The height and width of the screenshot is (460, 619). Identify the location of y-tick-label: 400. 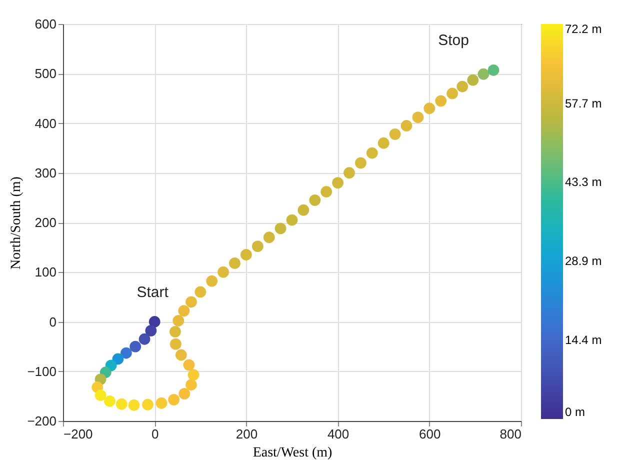
(45, 123).